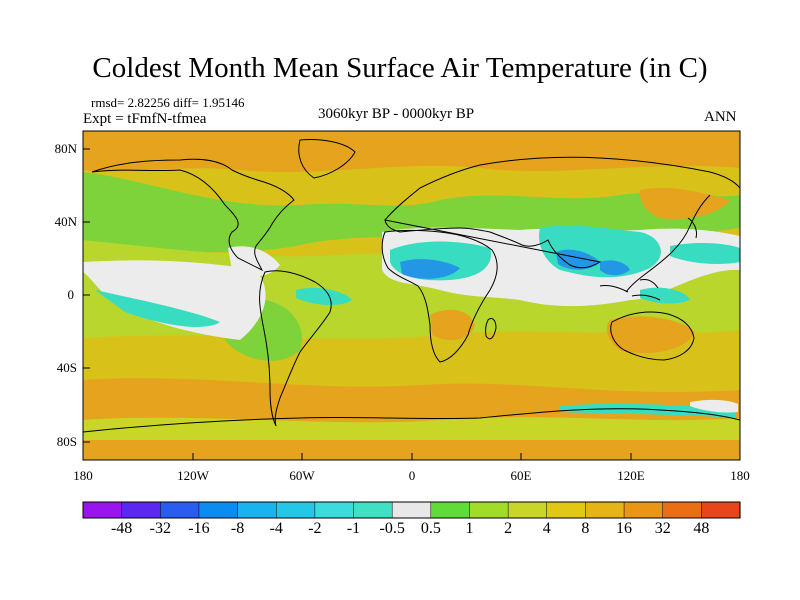 Image resolution: width=800 pixels, height=600 pixels. I want to click on lon-label-120e: 120E, so click(631, 475).